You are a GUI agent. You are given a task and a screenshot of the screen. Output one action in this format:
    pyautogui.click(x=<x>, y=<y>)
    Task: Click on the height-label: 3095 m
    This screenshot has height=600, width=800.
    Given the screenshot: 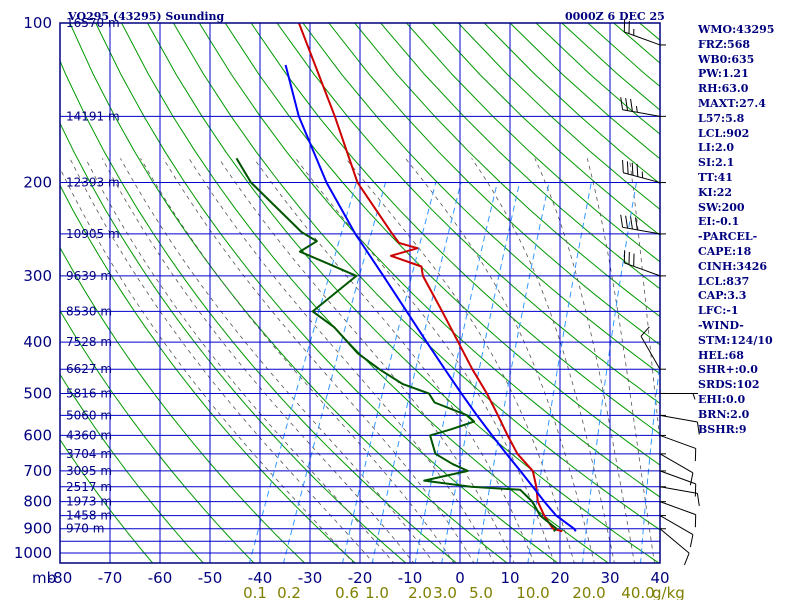 What is the action you would take?
    pyautogui.click(x=89, y=471)
    